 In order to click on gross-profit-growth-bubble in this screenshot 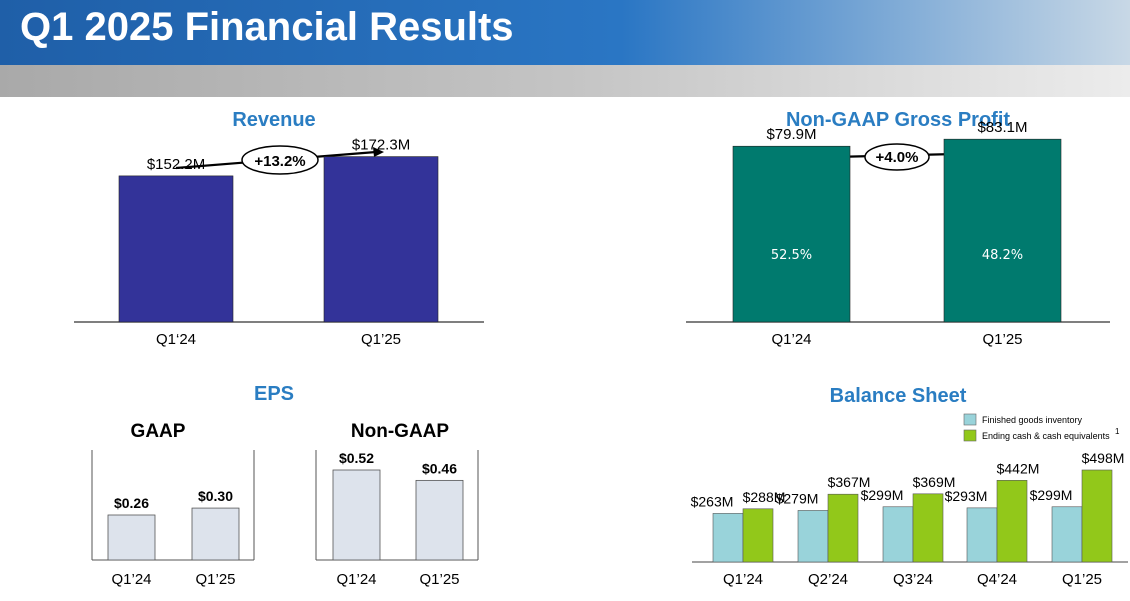, I will do `click(897, 157)`.